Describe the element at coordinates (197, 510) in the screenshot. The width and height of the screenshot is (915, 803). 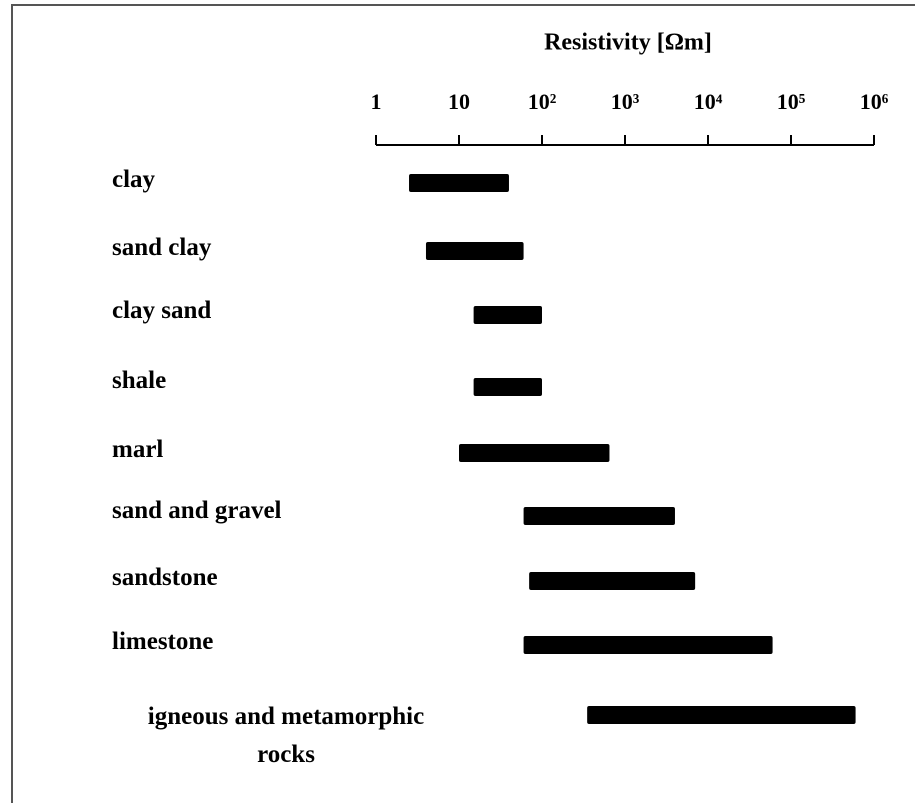
I see `category-label: sand and gravel` at that location.